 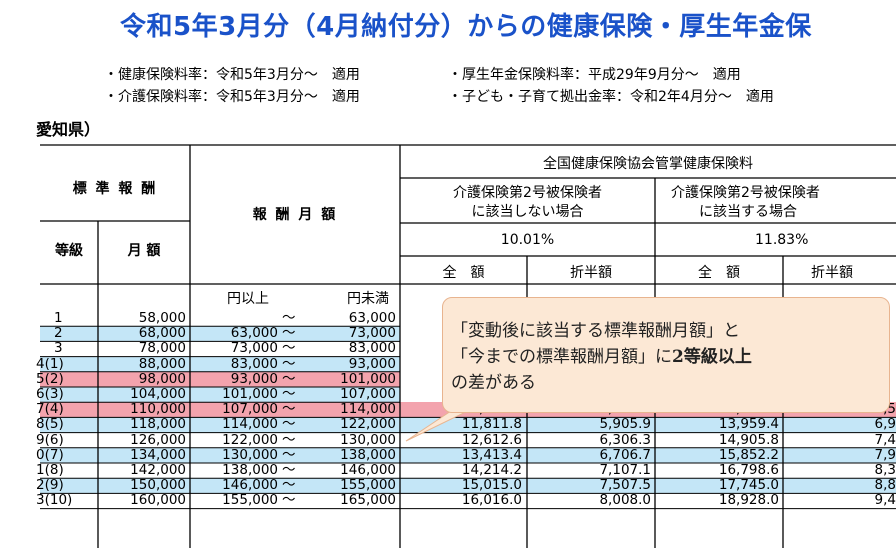 What do you see at coordinates (368, 409) in the screenshot?
I see `cell-to: 114,000` at bounding box center [368, 409].